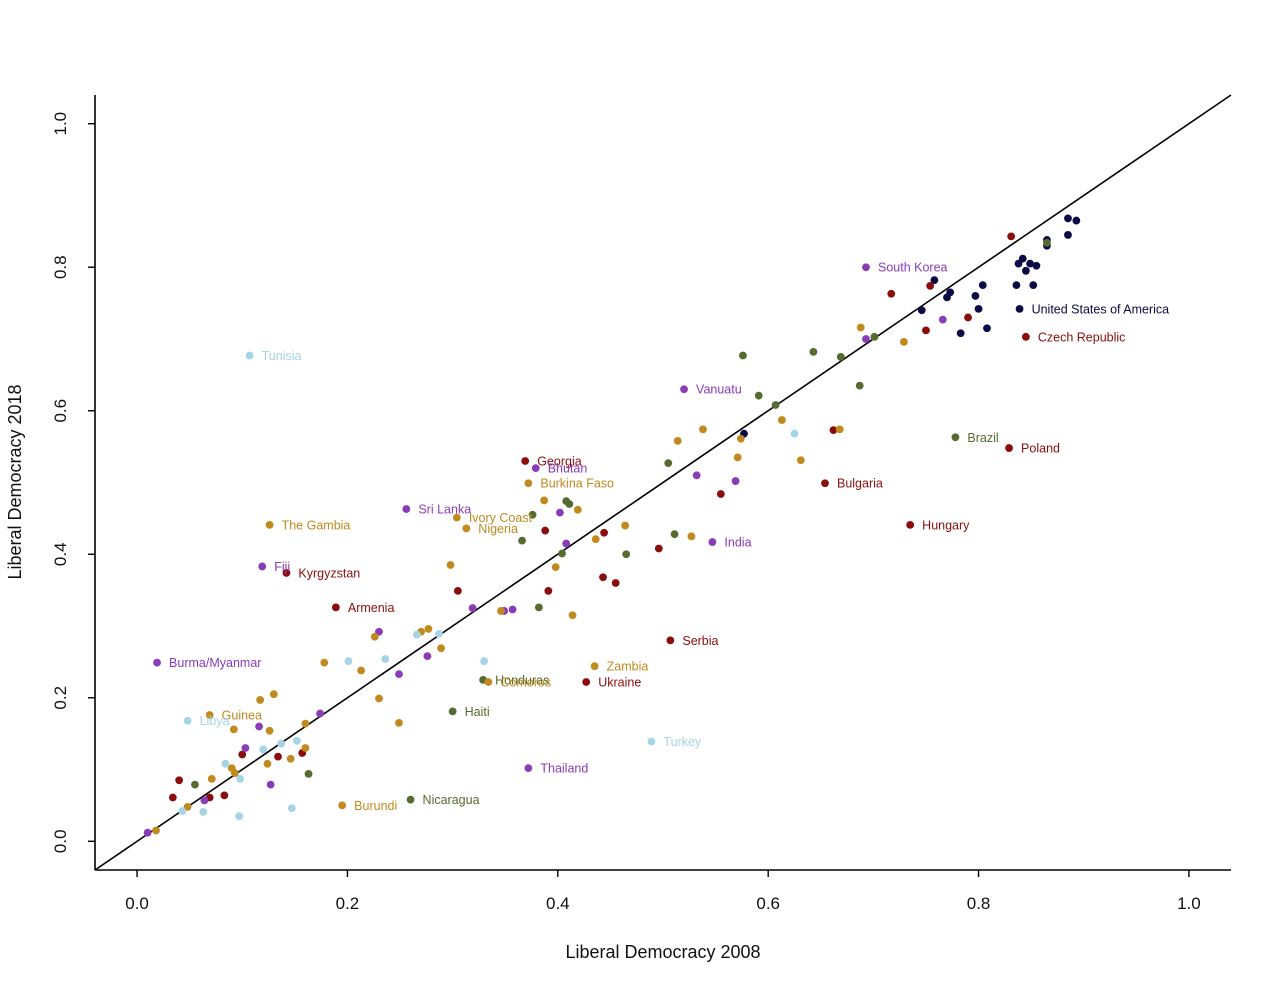  Describe the element at coordinates (525, 682) in the screenshot. I see `point-label: Comoros` at that location.